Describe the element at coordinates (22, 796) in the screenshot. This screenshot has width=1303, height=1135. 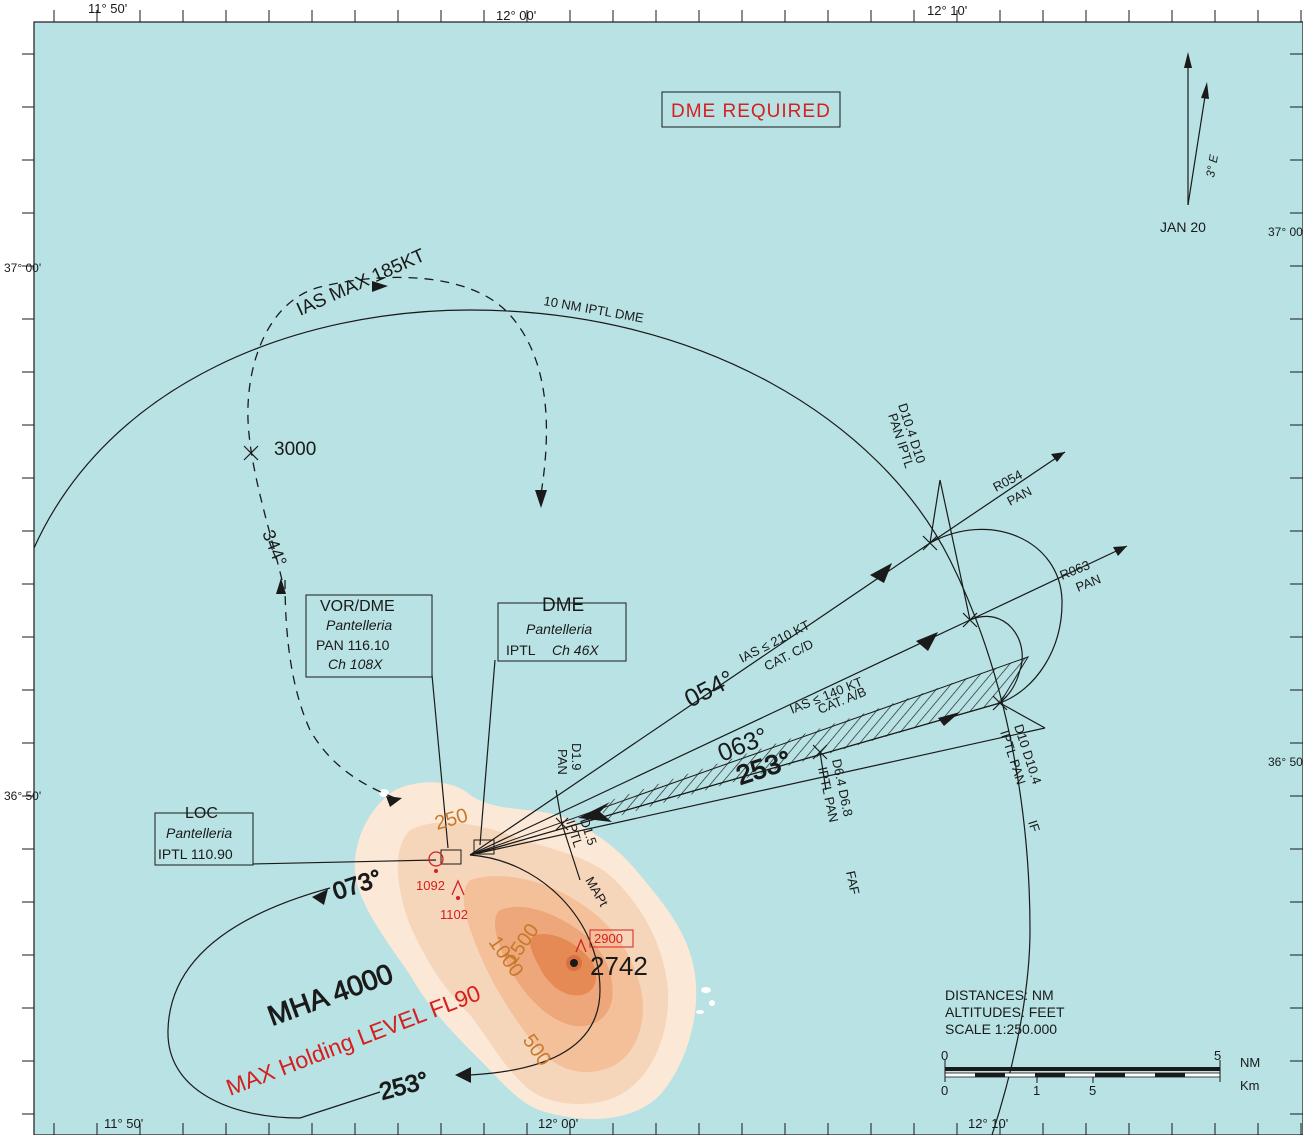
I see `lat-label-left-3650: 36° 50'` at that location.